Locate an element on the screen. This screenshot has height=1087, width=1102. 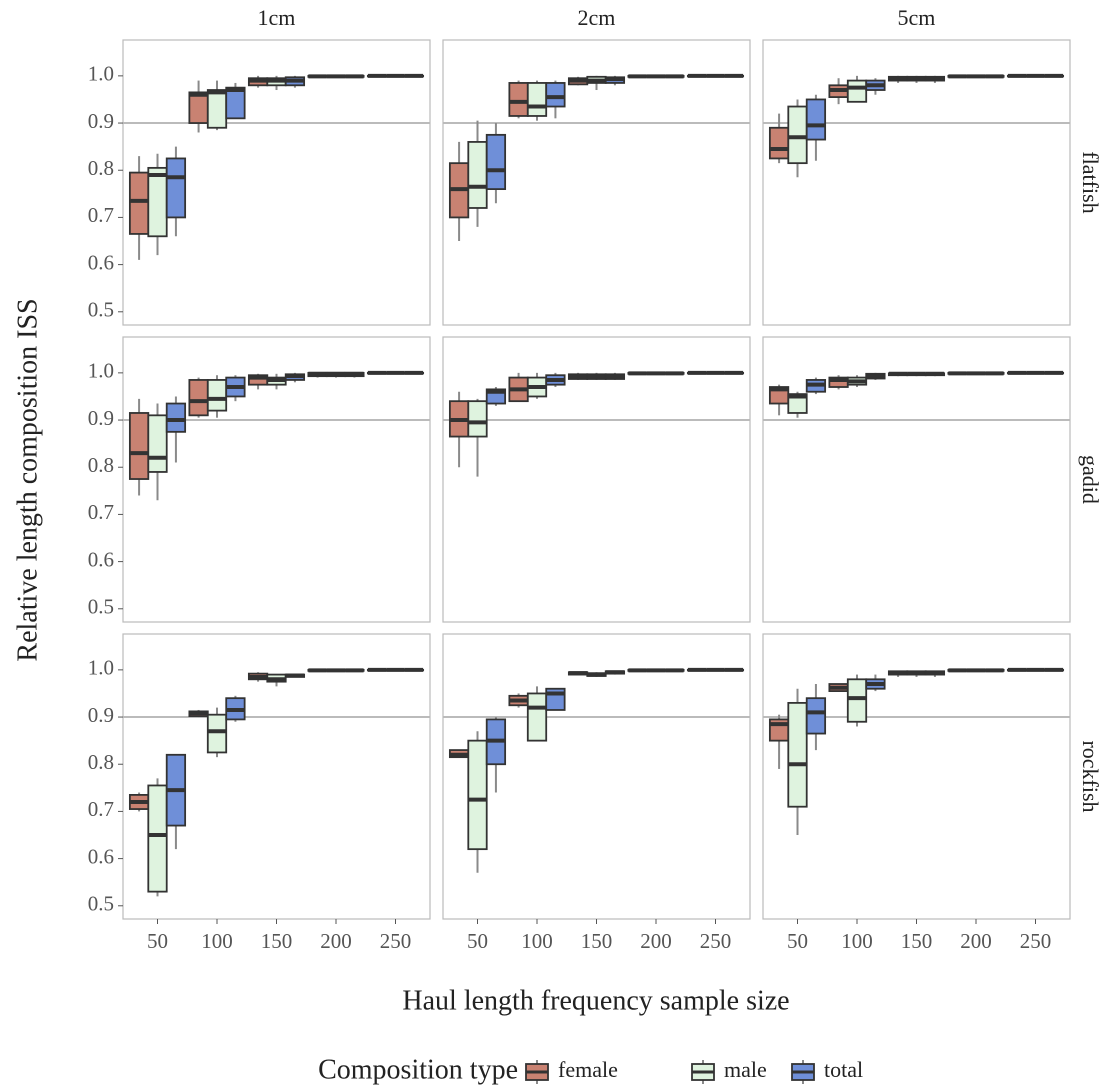
column-strip: 1cm is located at coordinates (277, 17).